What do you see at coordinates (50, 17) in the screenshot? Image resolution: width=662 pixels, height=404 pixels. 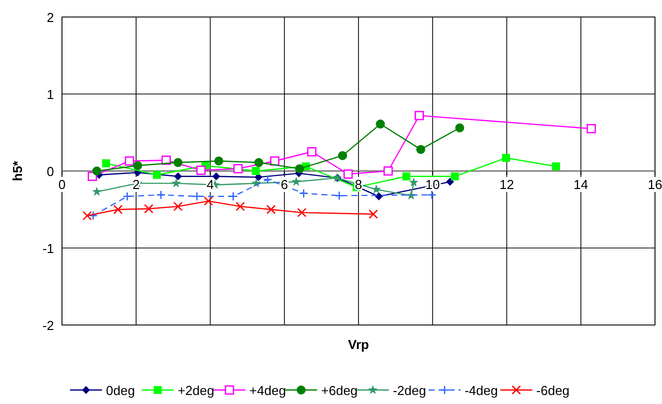 I see `y-tick-label: 2` at bounding box center [50, 17].